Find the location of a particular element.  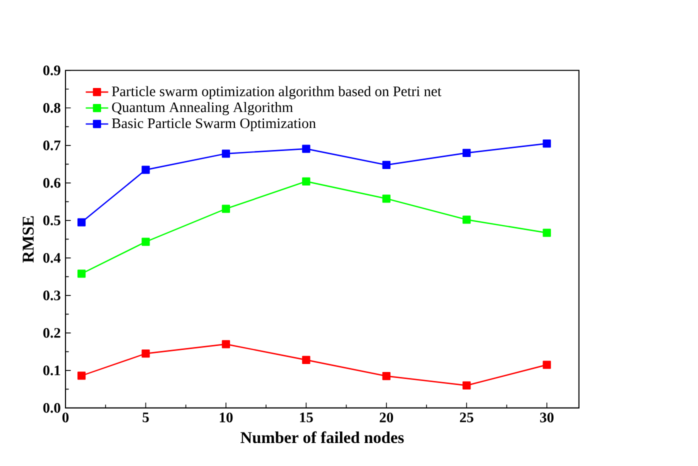

y-tick-label: 0.6 is located at coordinates (51, 183).